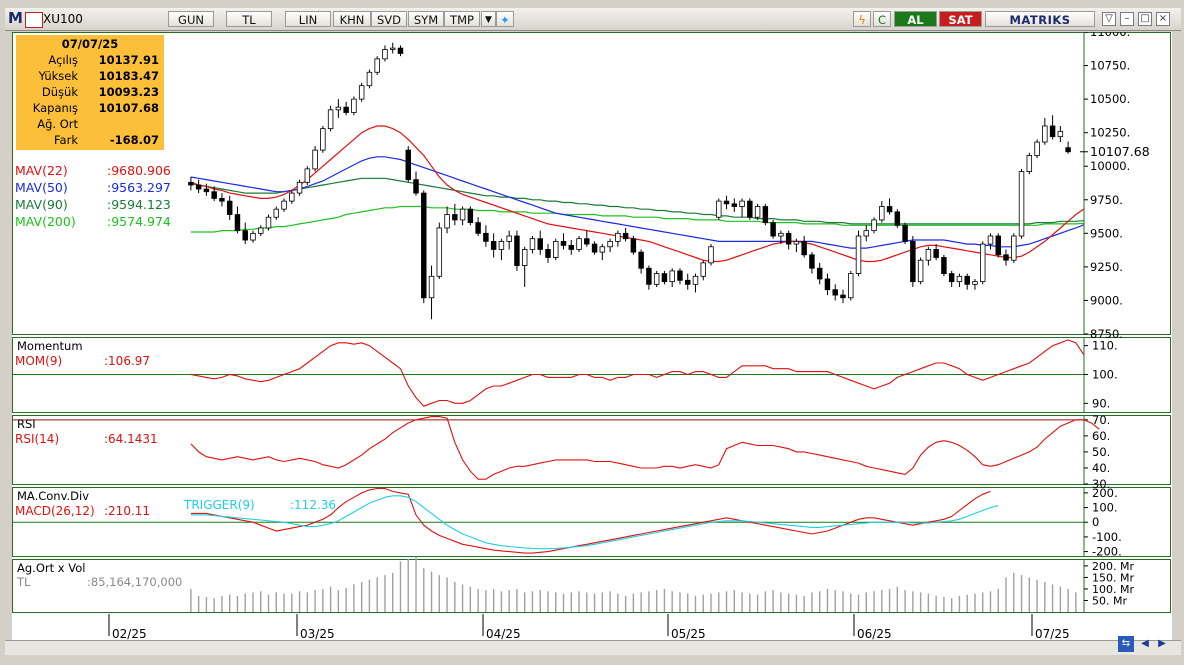  I want to click on ma-line-mav200, so click(637, 219).